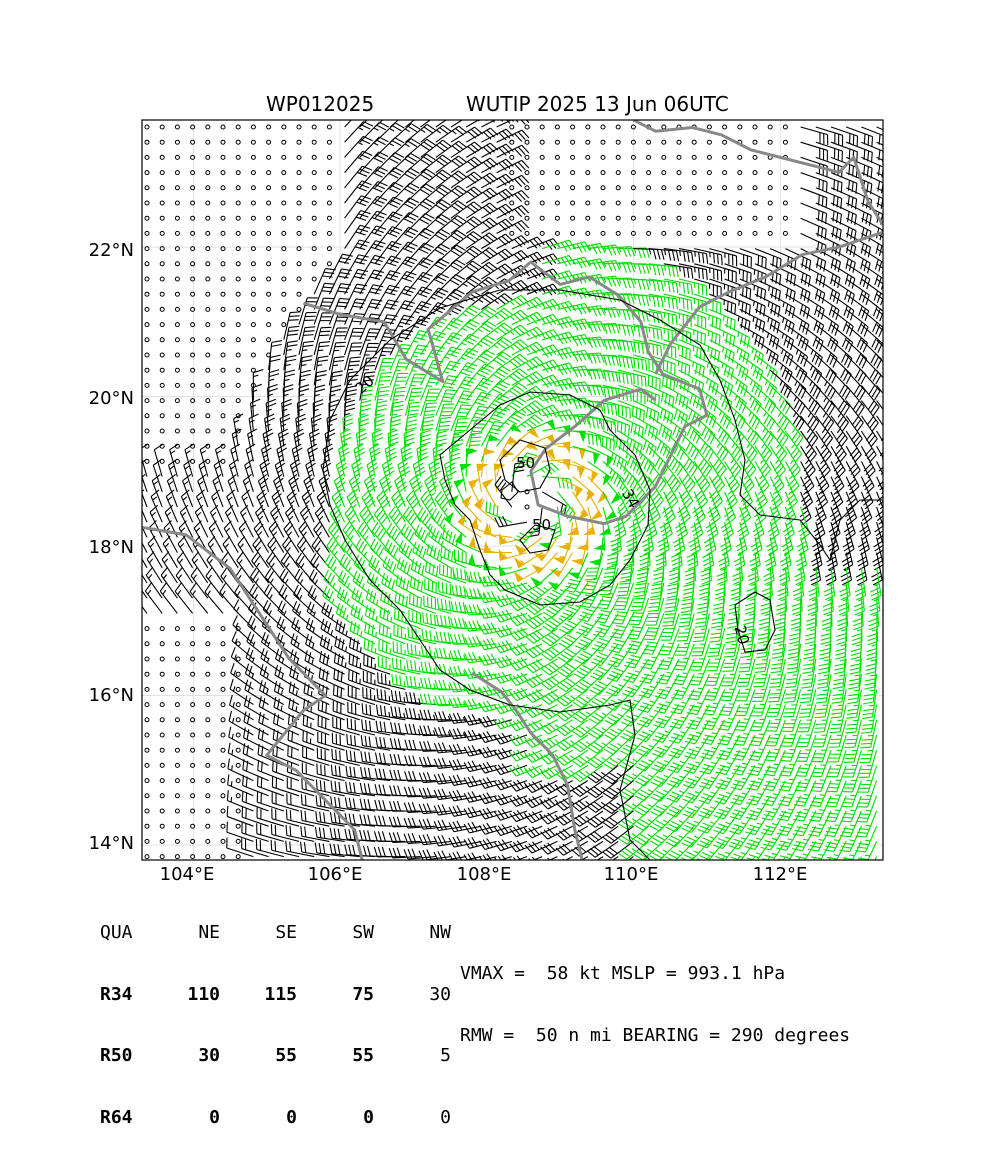 This screenshot has width=1000, height=1149. Describe the element at coordinates (541, 525) in the screenshot. I see `contour-label-inner-b: 50` at that location.